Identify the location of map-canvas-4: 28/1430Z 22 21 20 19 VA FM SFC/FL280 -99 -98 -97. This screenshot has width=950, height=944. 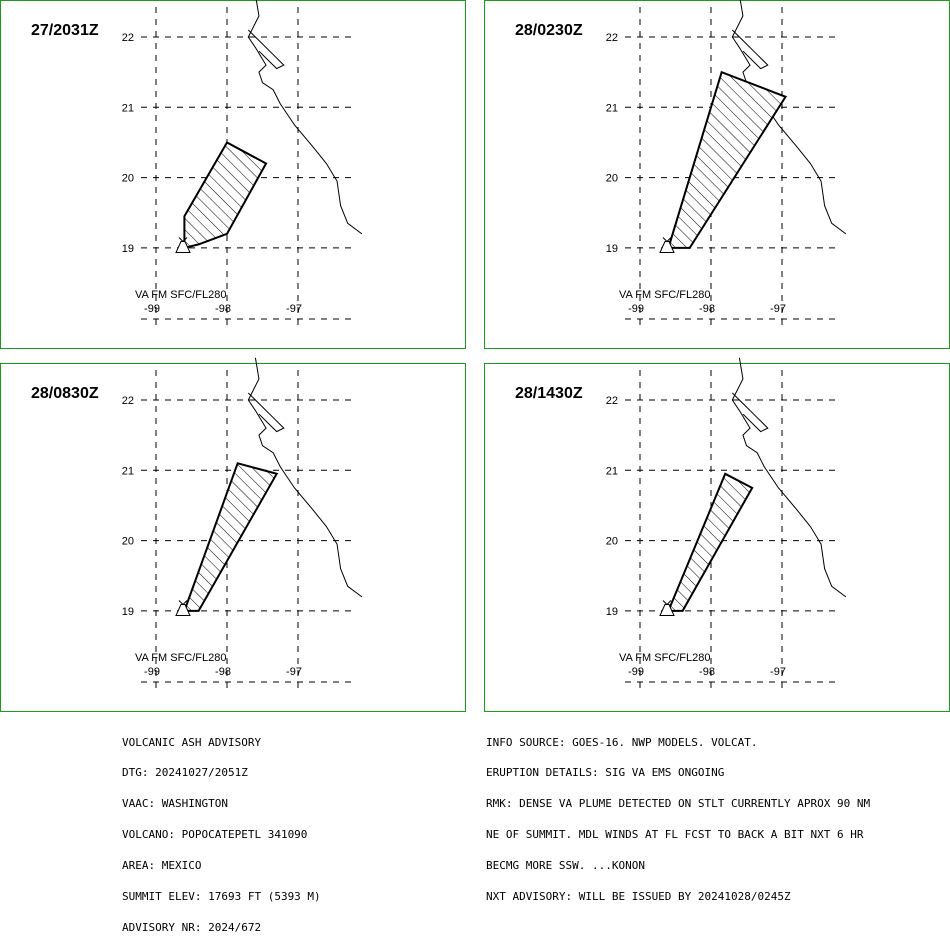
(681, 523).